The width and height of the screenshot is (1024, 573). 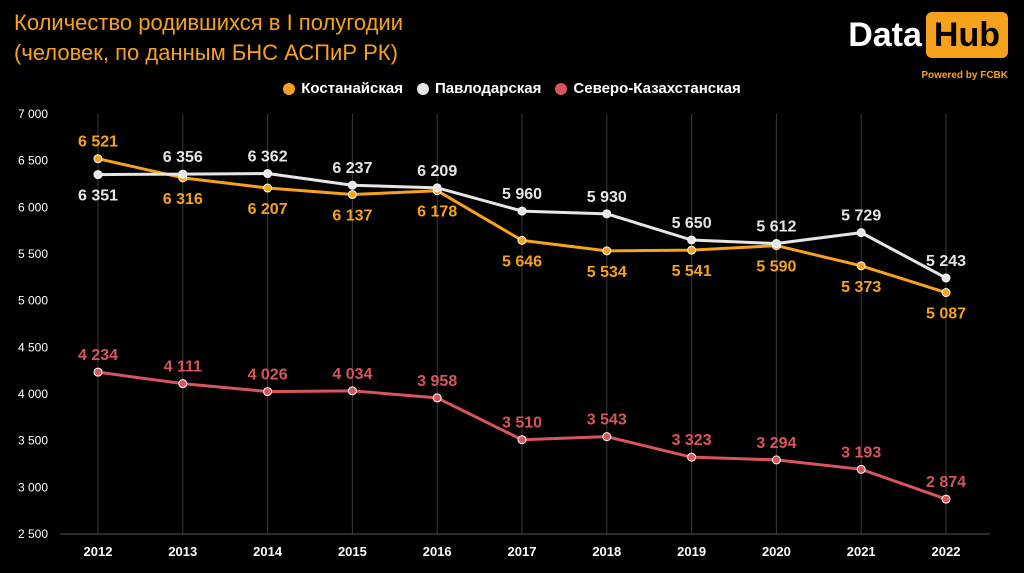 What do you see at coordinates (268, 551) in the screenshot?
I see `x-tick-label-2014: 2014` at bounding box center [268, 551].